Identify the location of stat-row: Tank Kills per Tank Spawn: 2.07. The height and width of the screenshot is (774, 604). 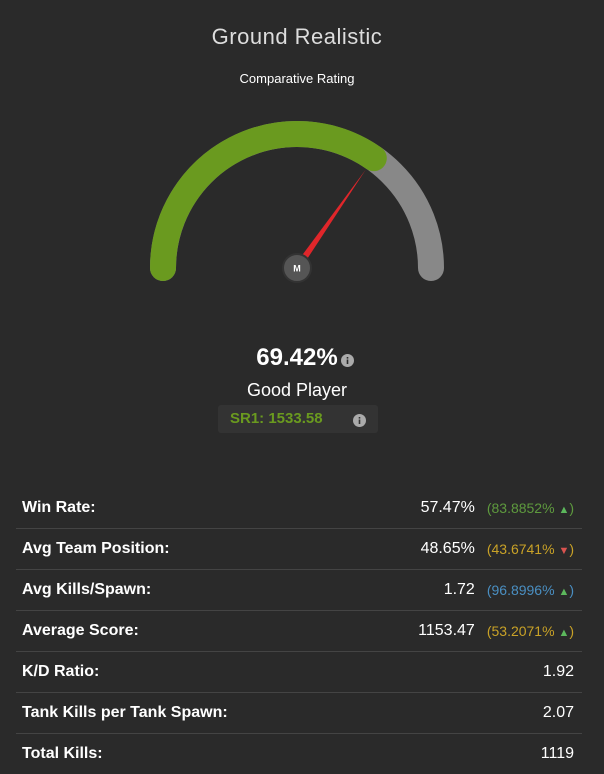
(299, 713).